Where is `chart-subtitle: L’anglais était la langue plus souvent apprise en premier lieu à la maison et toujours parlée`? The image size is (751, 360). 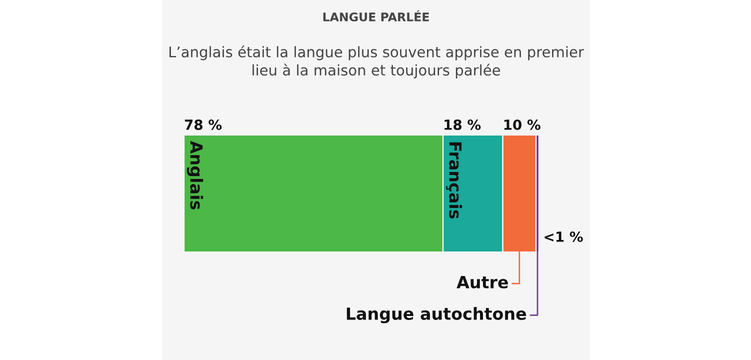 chart-subtitle: L’anglais était la langue plus souvent apprise en premier lieu à la maison et toujours parlée is located at coordinates (376, 62).